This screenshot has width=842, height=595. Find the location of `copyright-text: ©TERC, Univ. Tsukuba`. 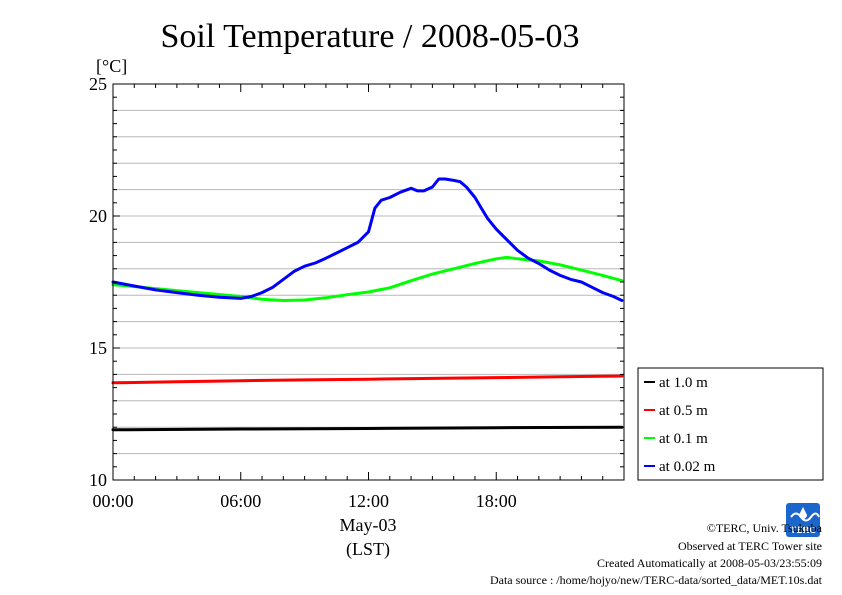

copyright-text: ©TERC, Univ. Tsukuba is located at coordinates (765, 528).